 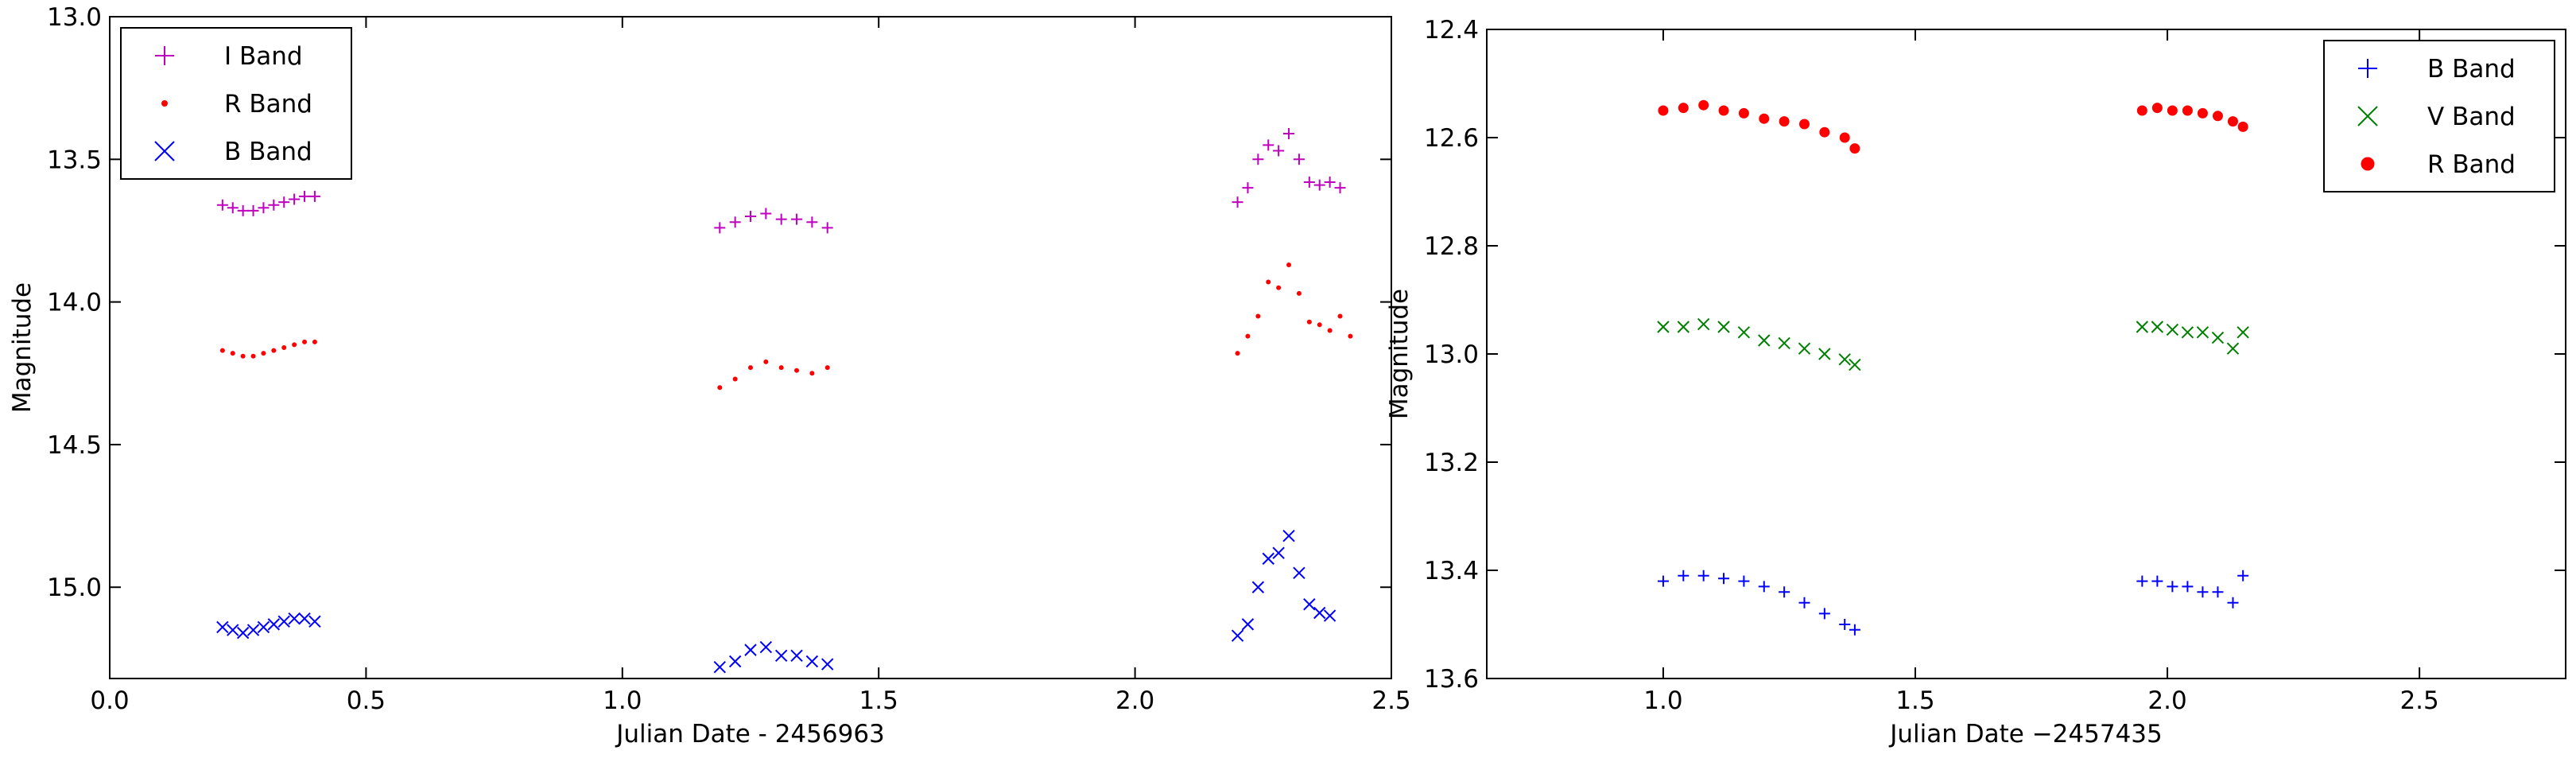 What do you see at coordinates (236, 104) in the screenshot?
I see `legend-box` at bounding box center [236, 104].